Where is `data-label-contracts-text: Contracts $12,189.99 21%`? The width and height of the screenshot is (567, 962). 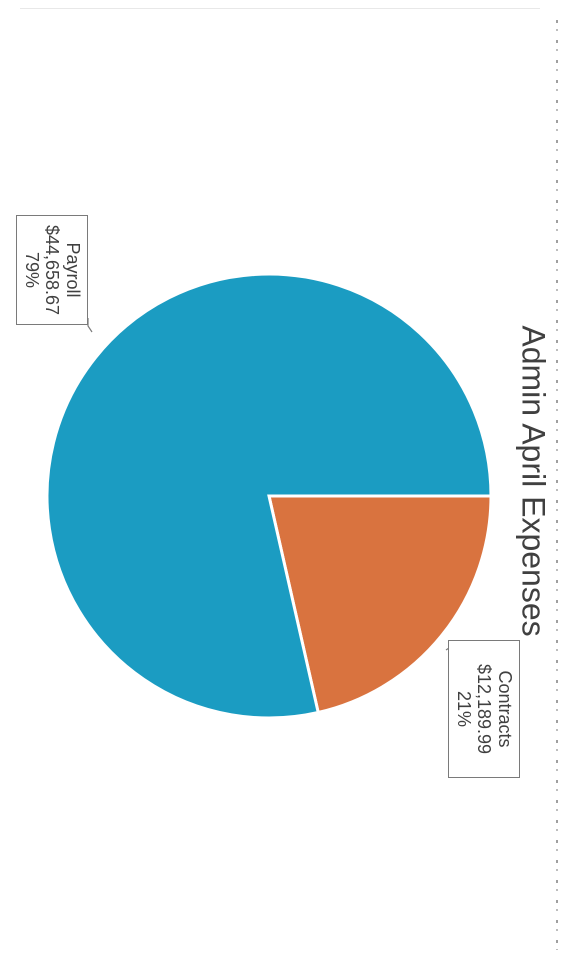
data-label-contracts-text: Contracts $12,189.99 21% is located at coordinates (484, 709).